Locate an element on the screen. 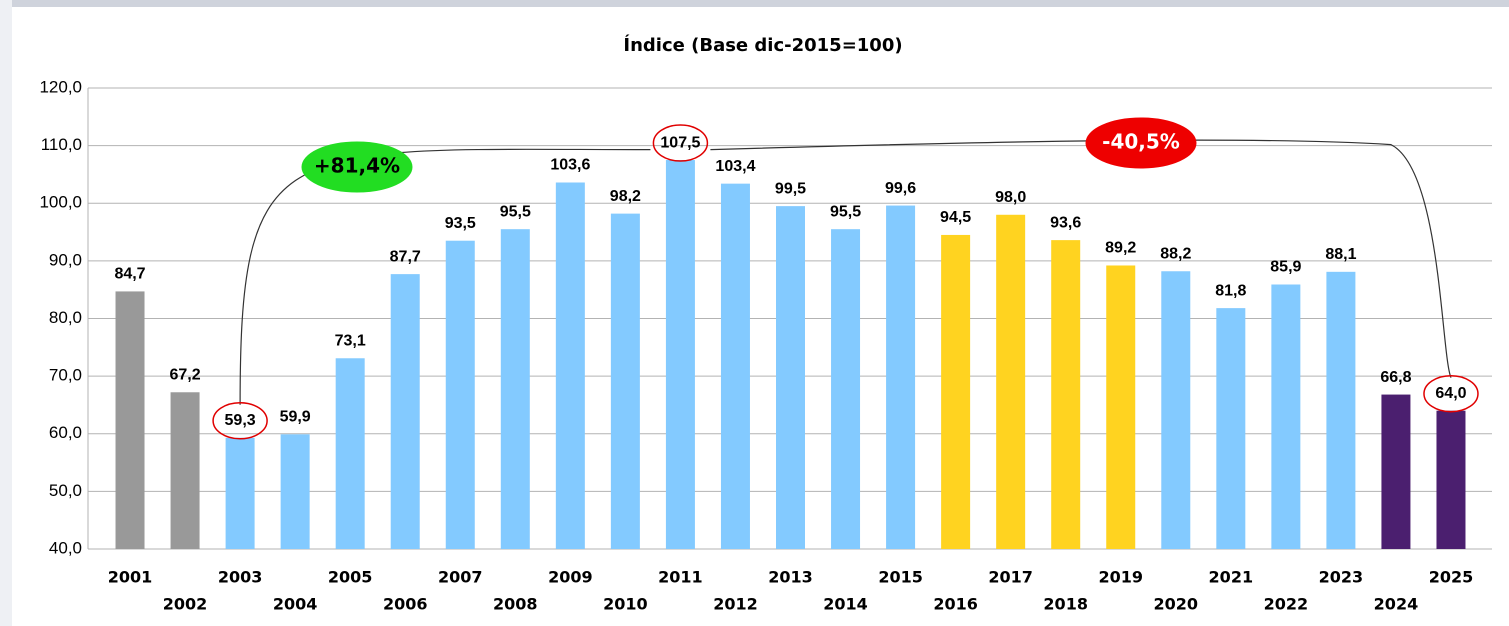 The width and height of the screenshot is (1509, 626). x-tick-label: 2014 is located at coordinates (845, 604).